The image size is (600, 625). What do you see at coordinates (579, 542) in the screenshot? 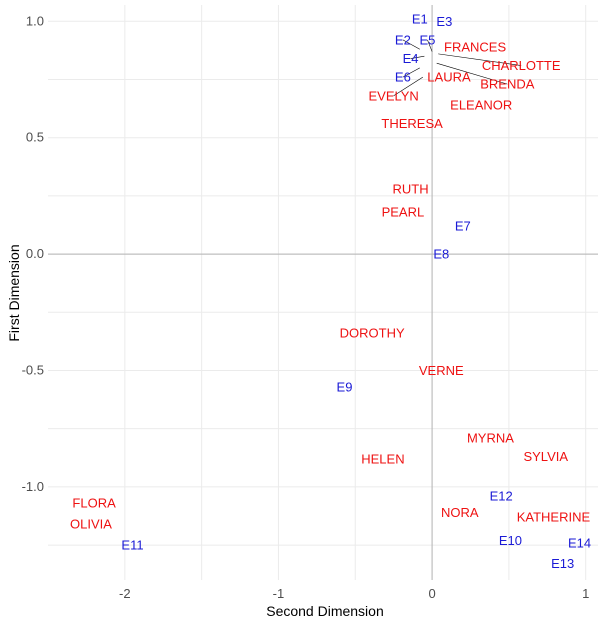
I see `event-label-e14: E14` at bounding box center [579, 542].